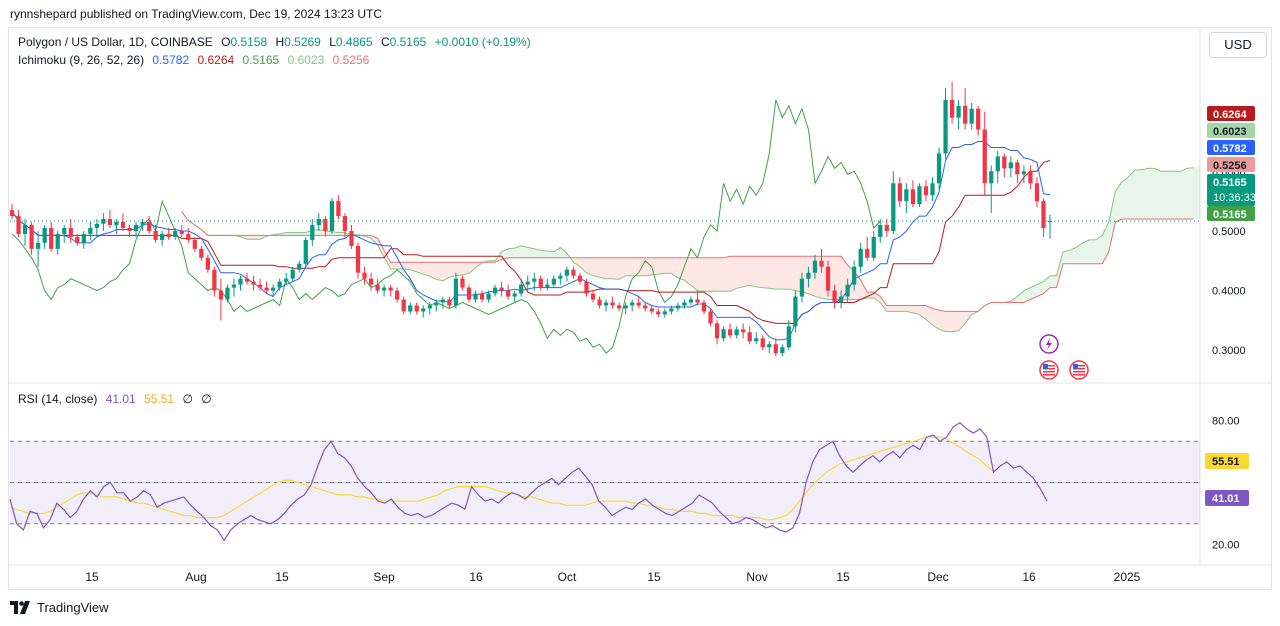 The width and height of the screenshot is (1280, 626). Describe the element at coordinates (115, 42) in the screenshot. I see `symbol-title: Polygon / US Dollar, 1D, COINBASE` at that location.